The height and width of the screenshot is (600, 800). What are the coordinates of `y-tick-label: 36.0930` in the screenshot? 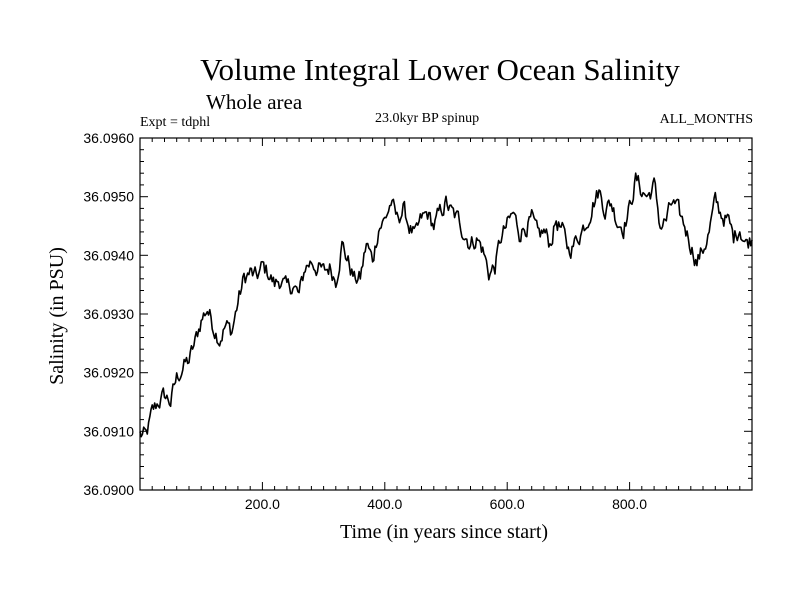 It's located at (108, 314).